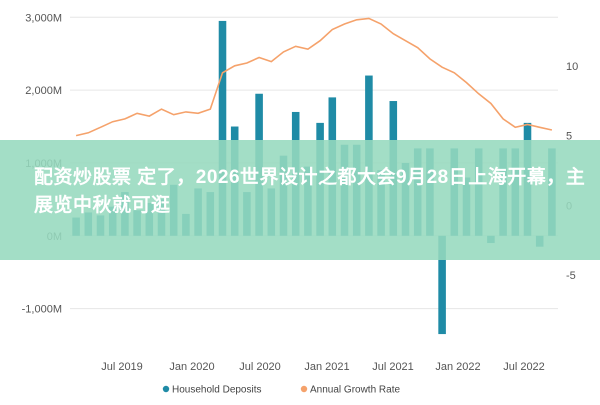 The width and height of the screenshot is (600, 405). Describe the element at coordinates (43, 91) in the screenshot. I see `left-tick-label: 2,000M` at that location.